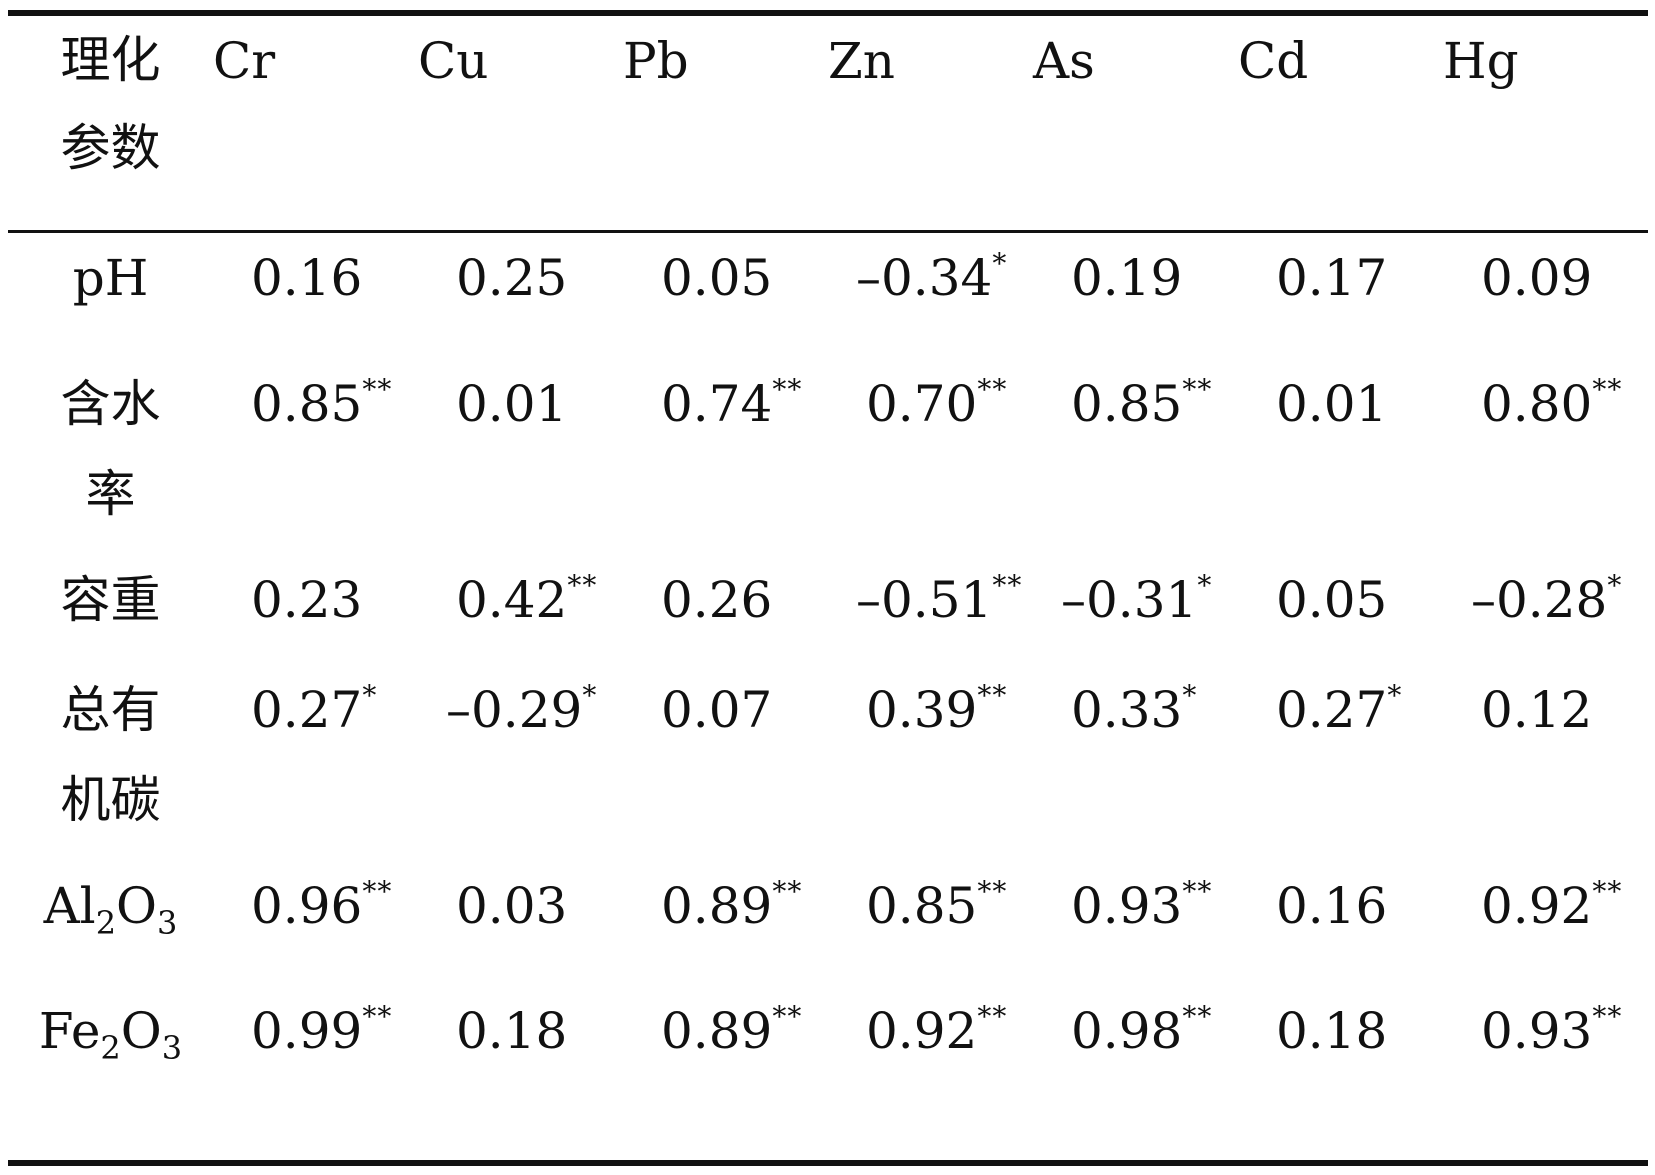  What do you see at coordinates (1127, 278) in the screenshot?
I see `cell-value: 0.19` at bounding box center [1127, 278].